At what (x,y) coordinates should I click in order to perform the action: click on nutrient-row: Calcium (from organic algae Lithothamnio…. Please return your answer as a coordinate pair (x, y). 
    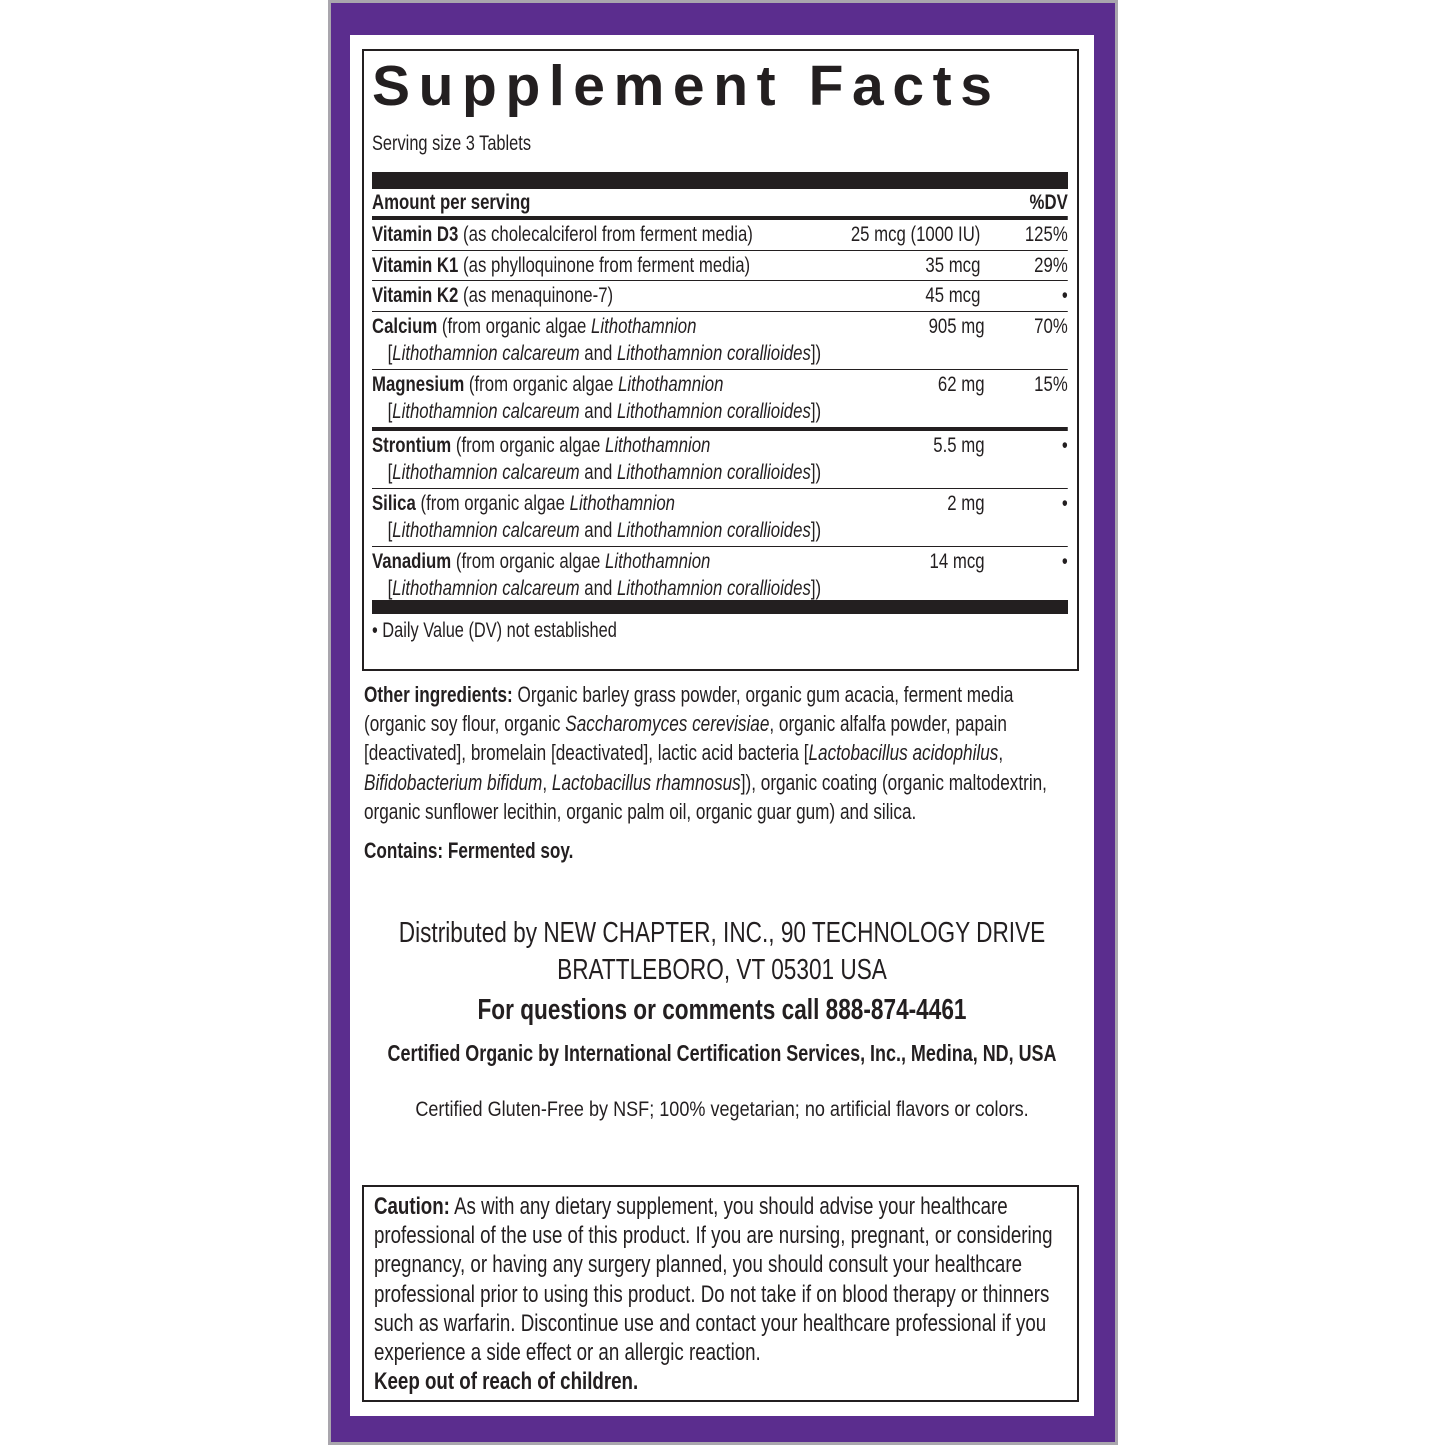
    Looking at the image, I should click on (720, 341).